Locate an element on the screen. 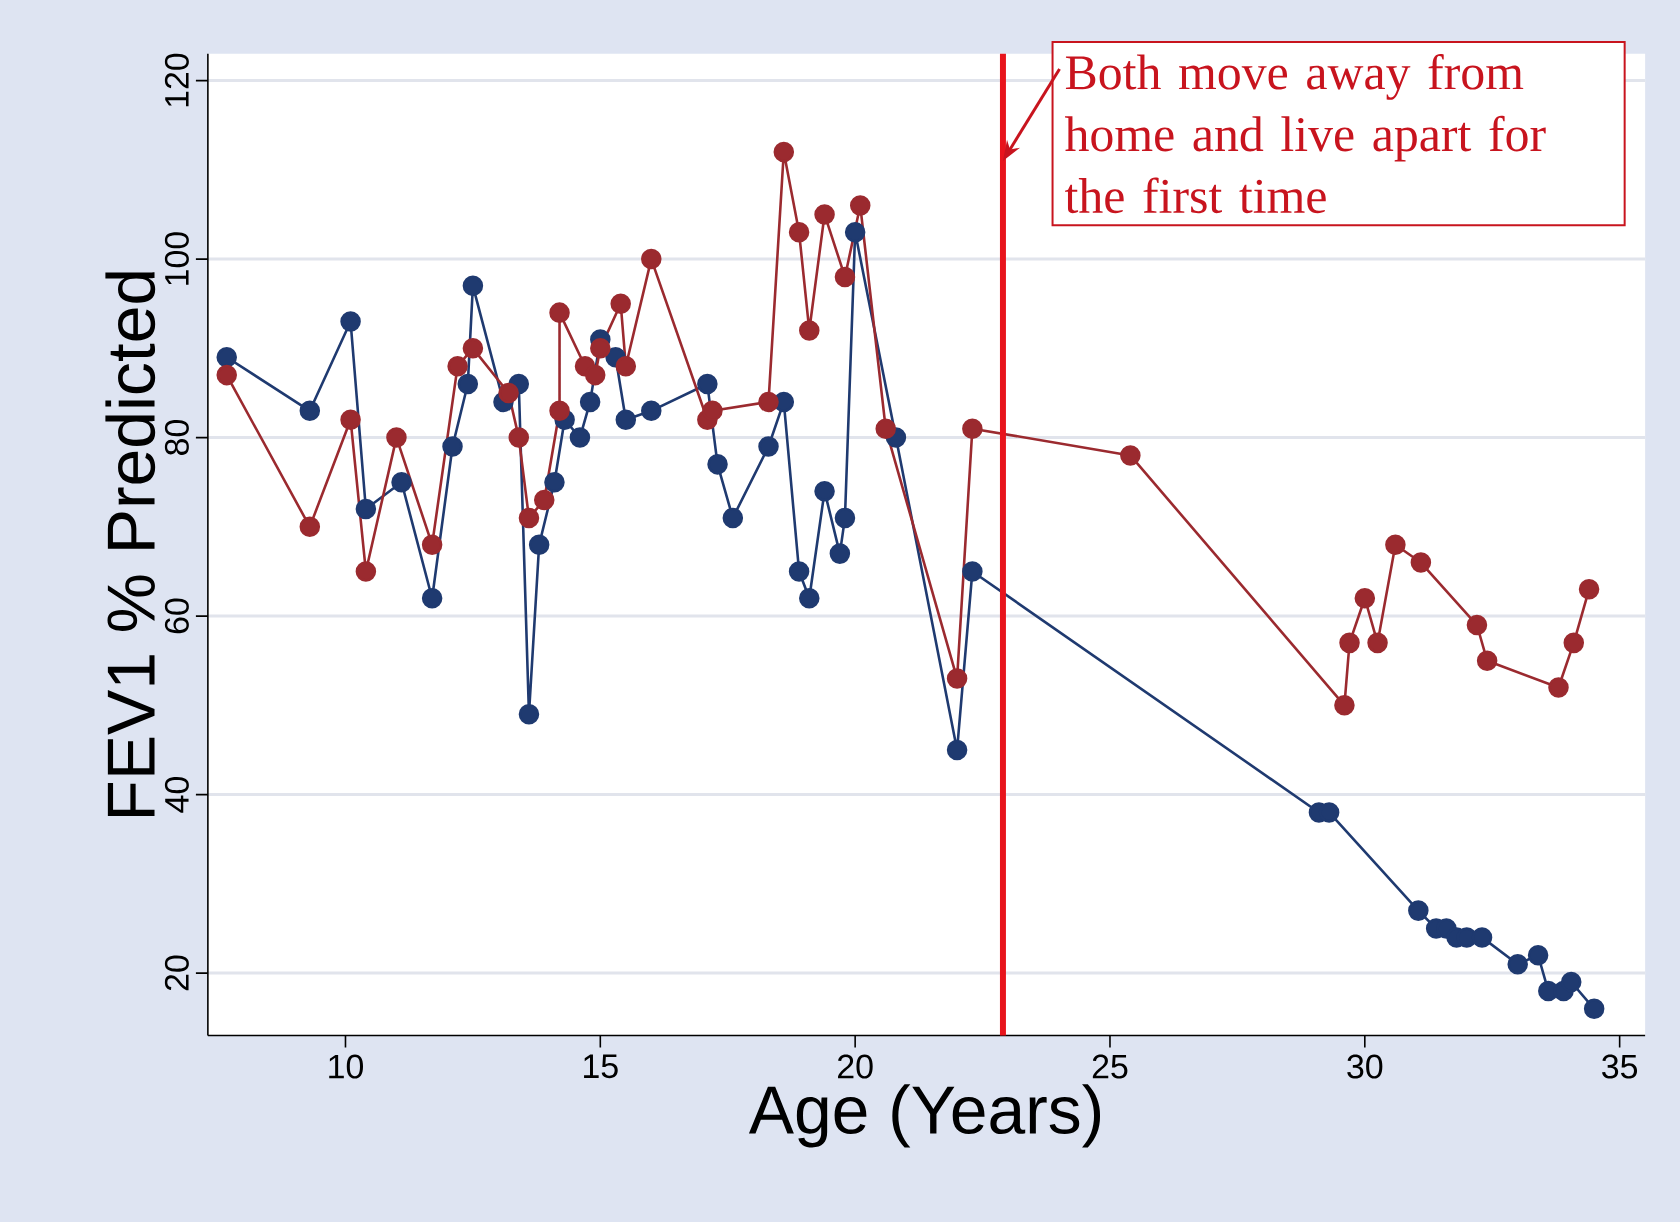  annotation: Both move away from home and live apart for the first time is located at coordinates (1305, 134).